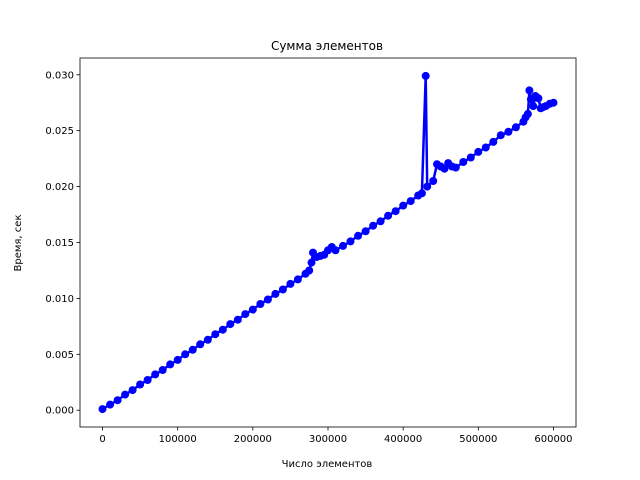  I want to click on y-axis-label: Время, сек, so click(18, 243).